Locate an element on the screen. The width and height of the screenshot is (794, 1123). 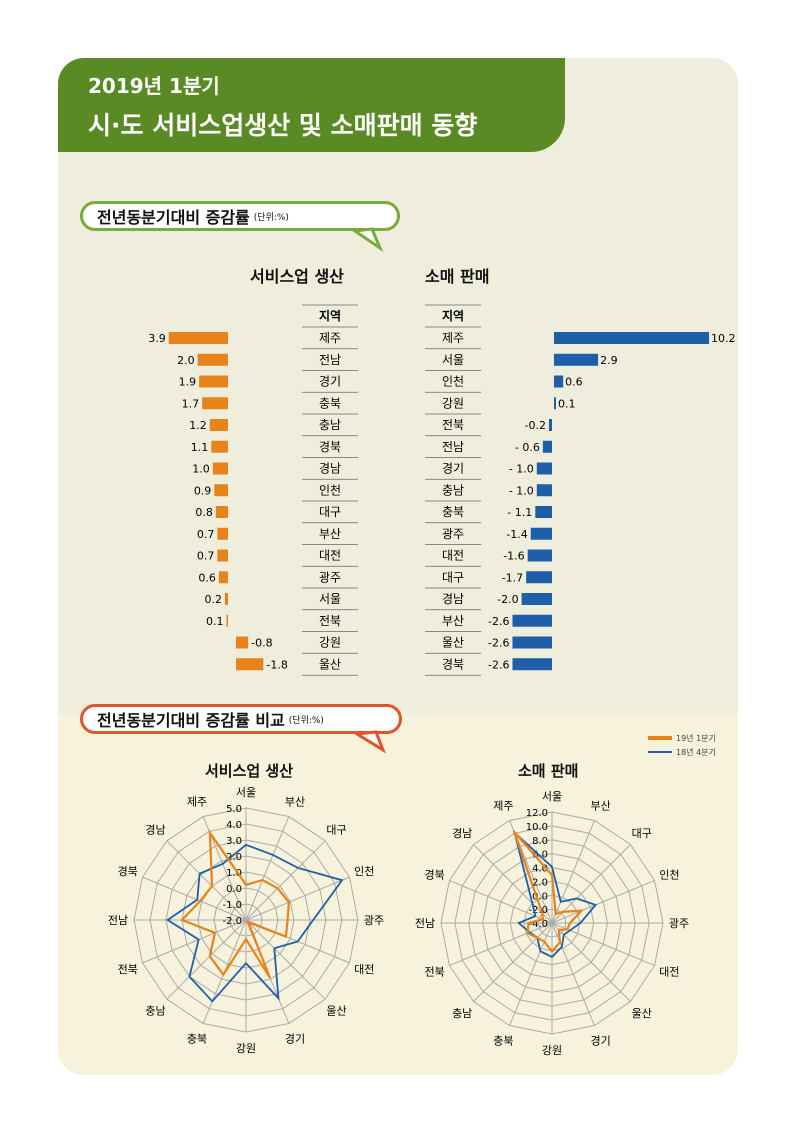
service-bar-label: 0.2 is located at coordinates (213, 599).